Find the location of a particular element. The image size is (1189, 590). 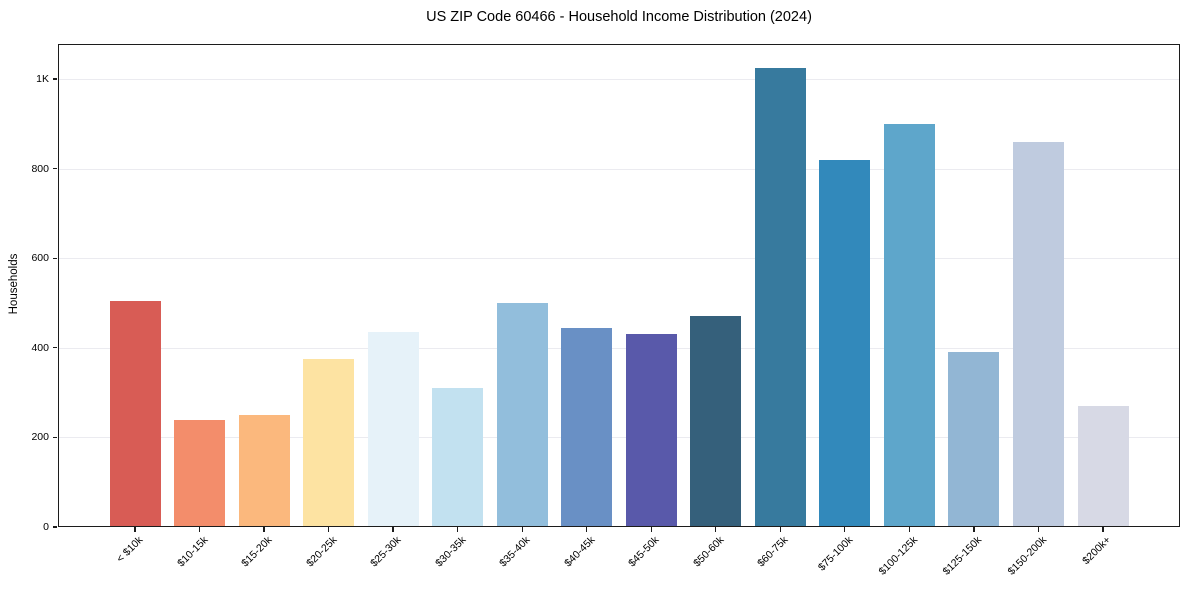

bar-$100-125k is located at coordinates (909, 325).